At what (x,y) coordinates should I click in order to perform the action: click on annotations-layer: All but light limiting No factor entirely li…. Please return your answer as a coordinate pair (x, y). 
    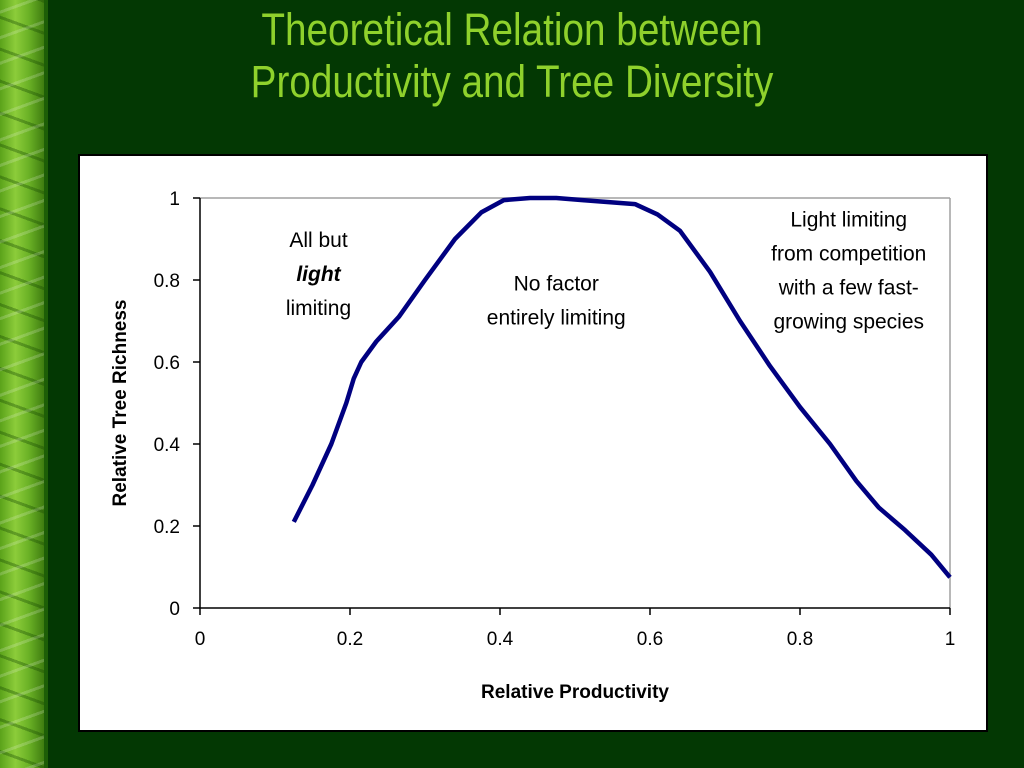
    Looking at the image, I should click on (606, 271).